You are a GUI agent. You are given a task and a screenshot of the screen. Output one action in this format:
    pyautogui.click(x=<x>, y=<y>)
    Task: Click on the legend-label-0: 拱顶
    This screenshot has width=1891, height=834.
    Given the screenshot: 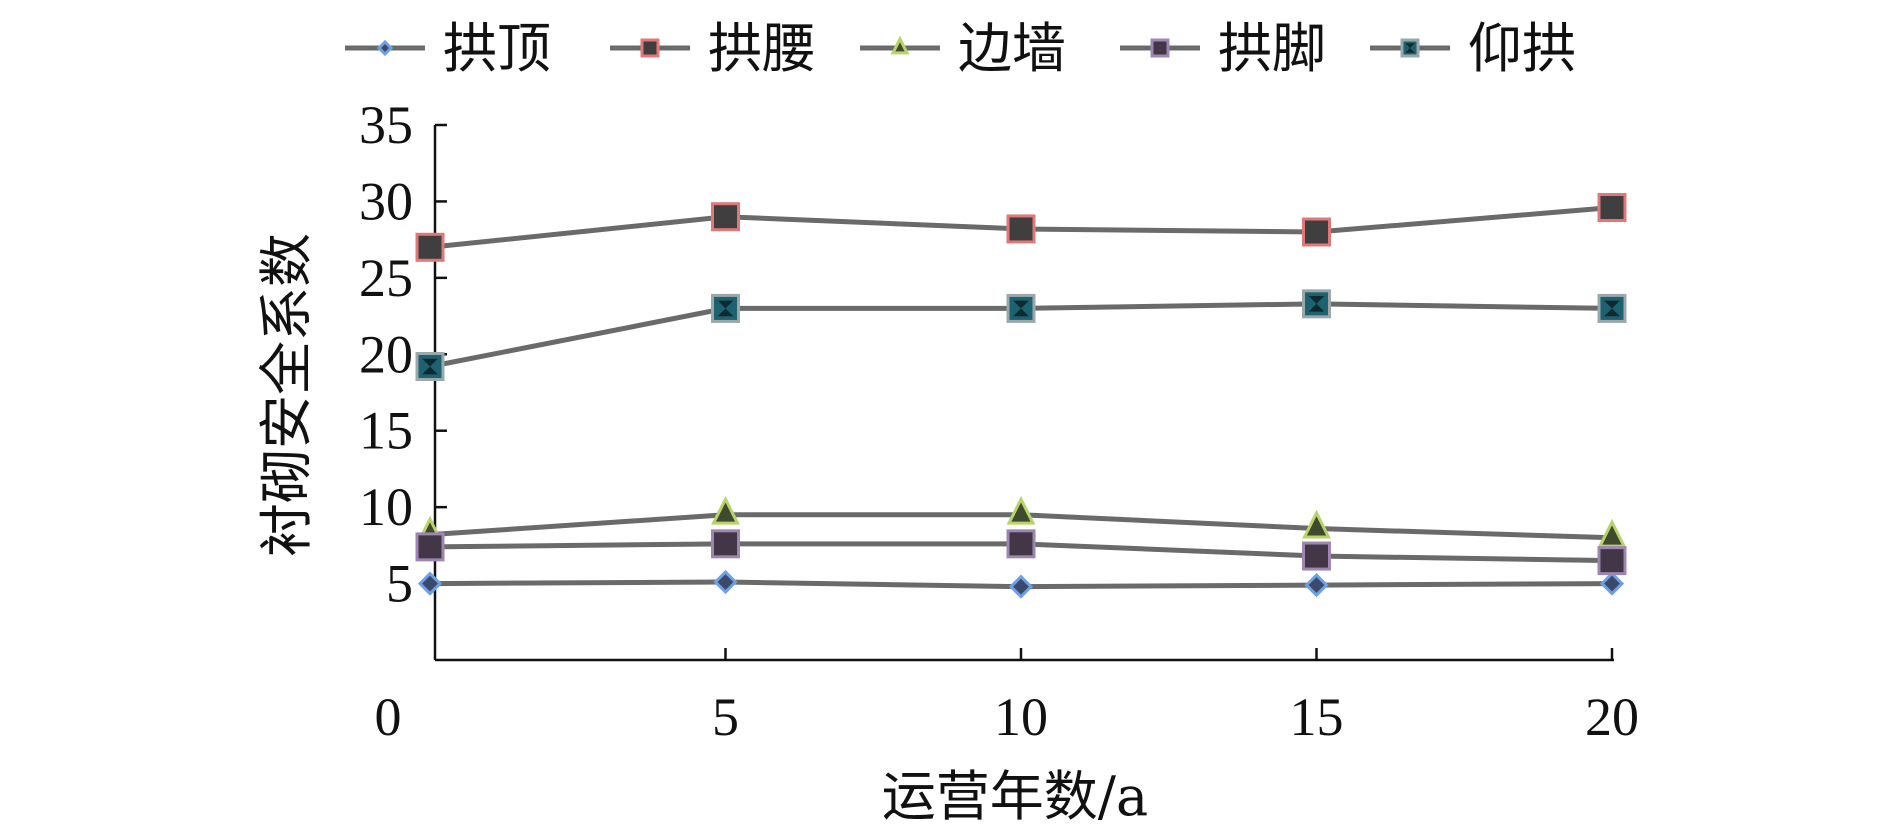 What is the action you would take?
    pyautogui.click(x=497, y=48)
    